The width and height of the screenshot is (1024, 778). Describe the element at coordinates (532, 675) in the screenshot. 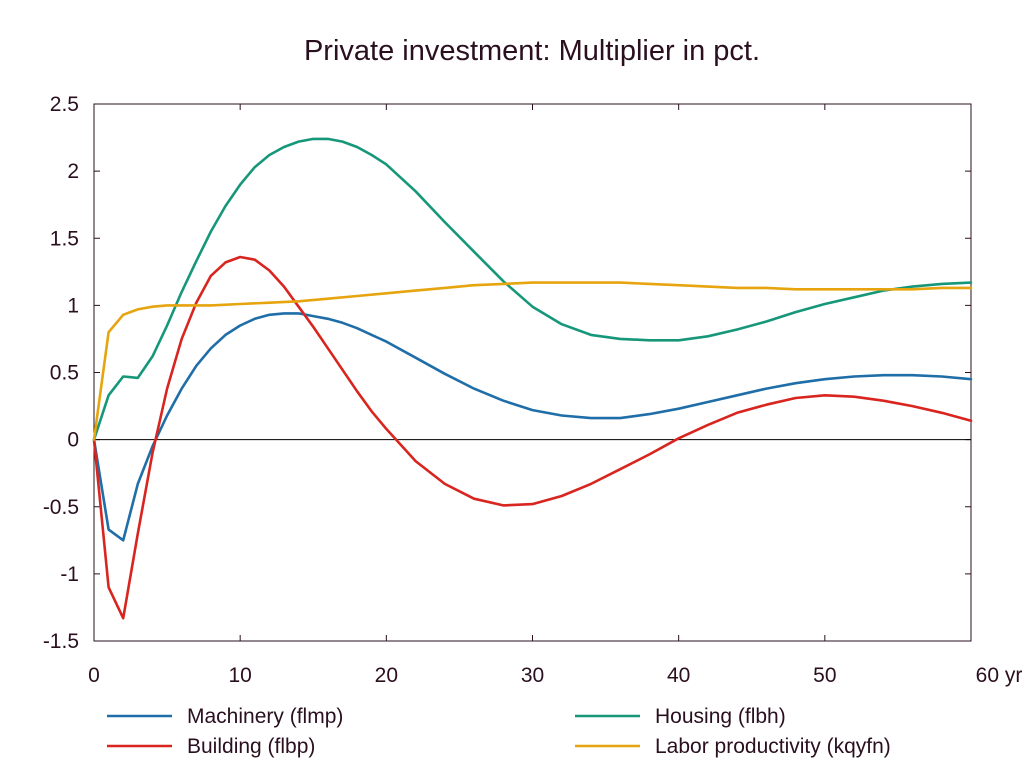

I see `x-tick-label: 30` at that location.